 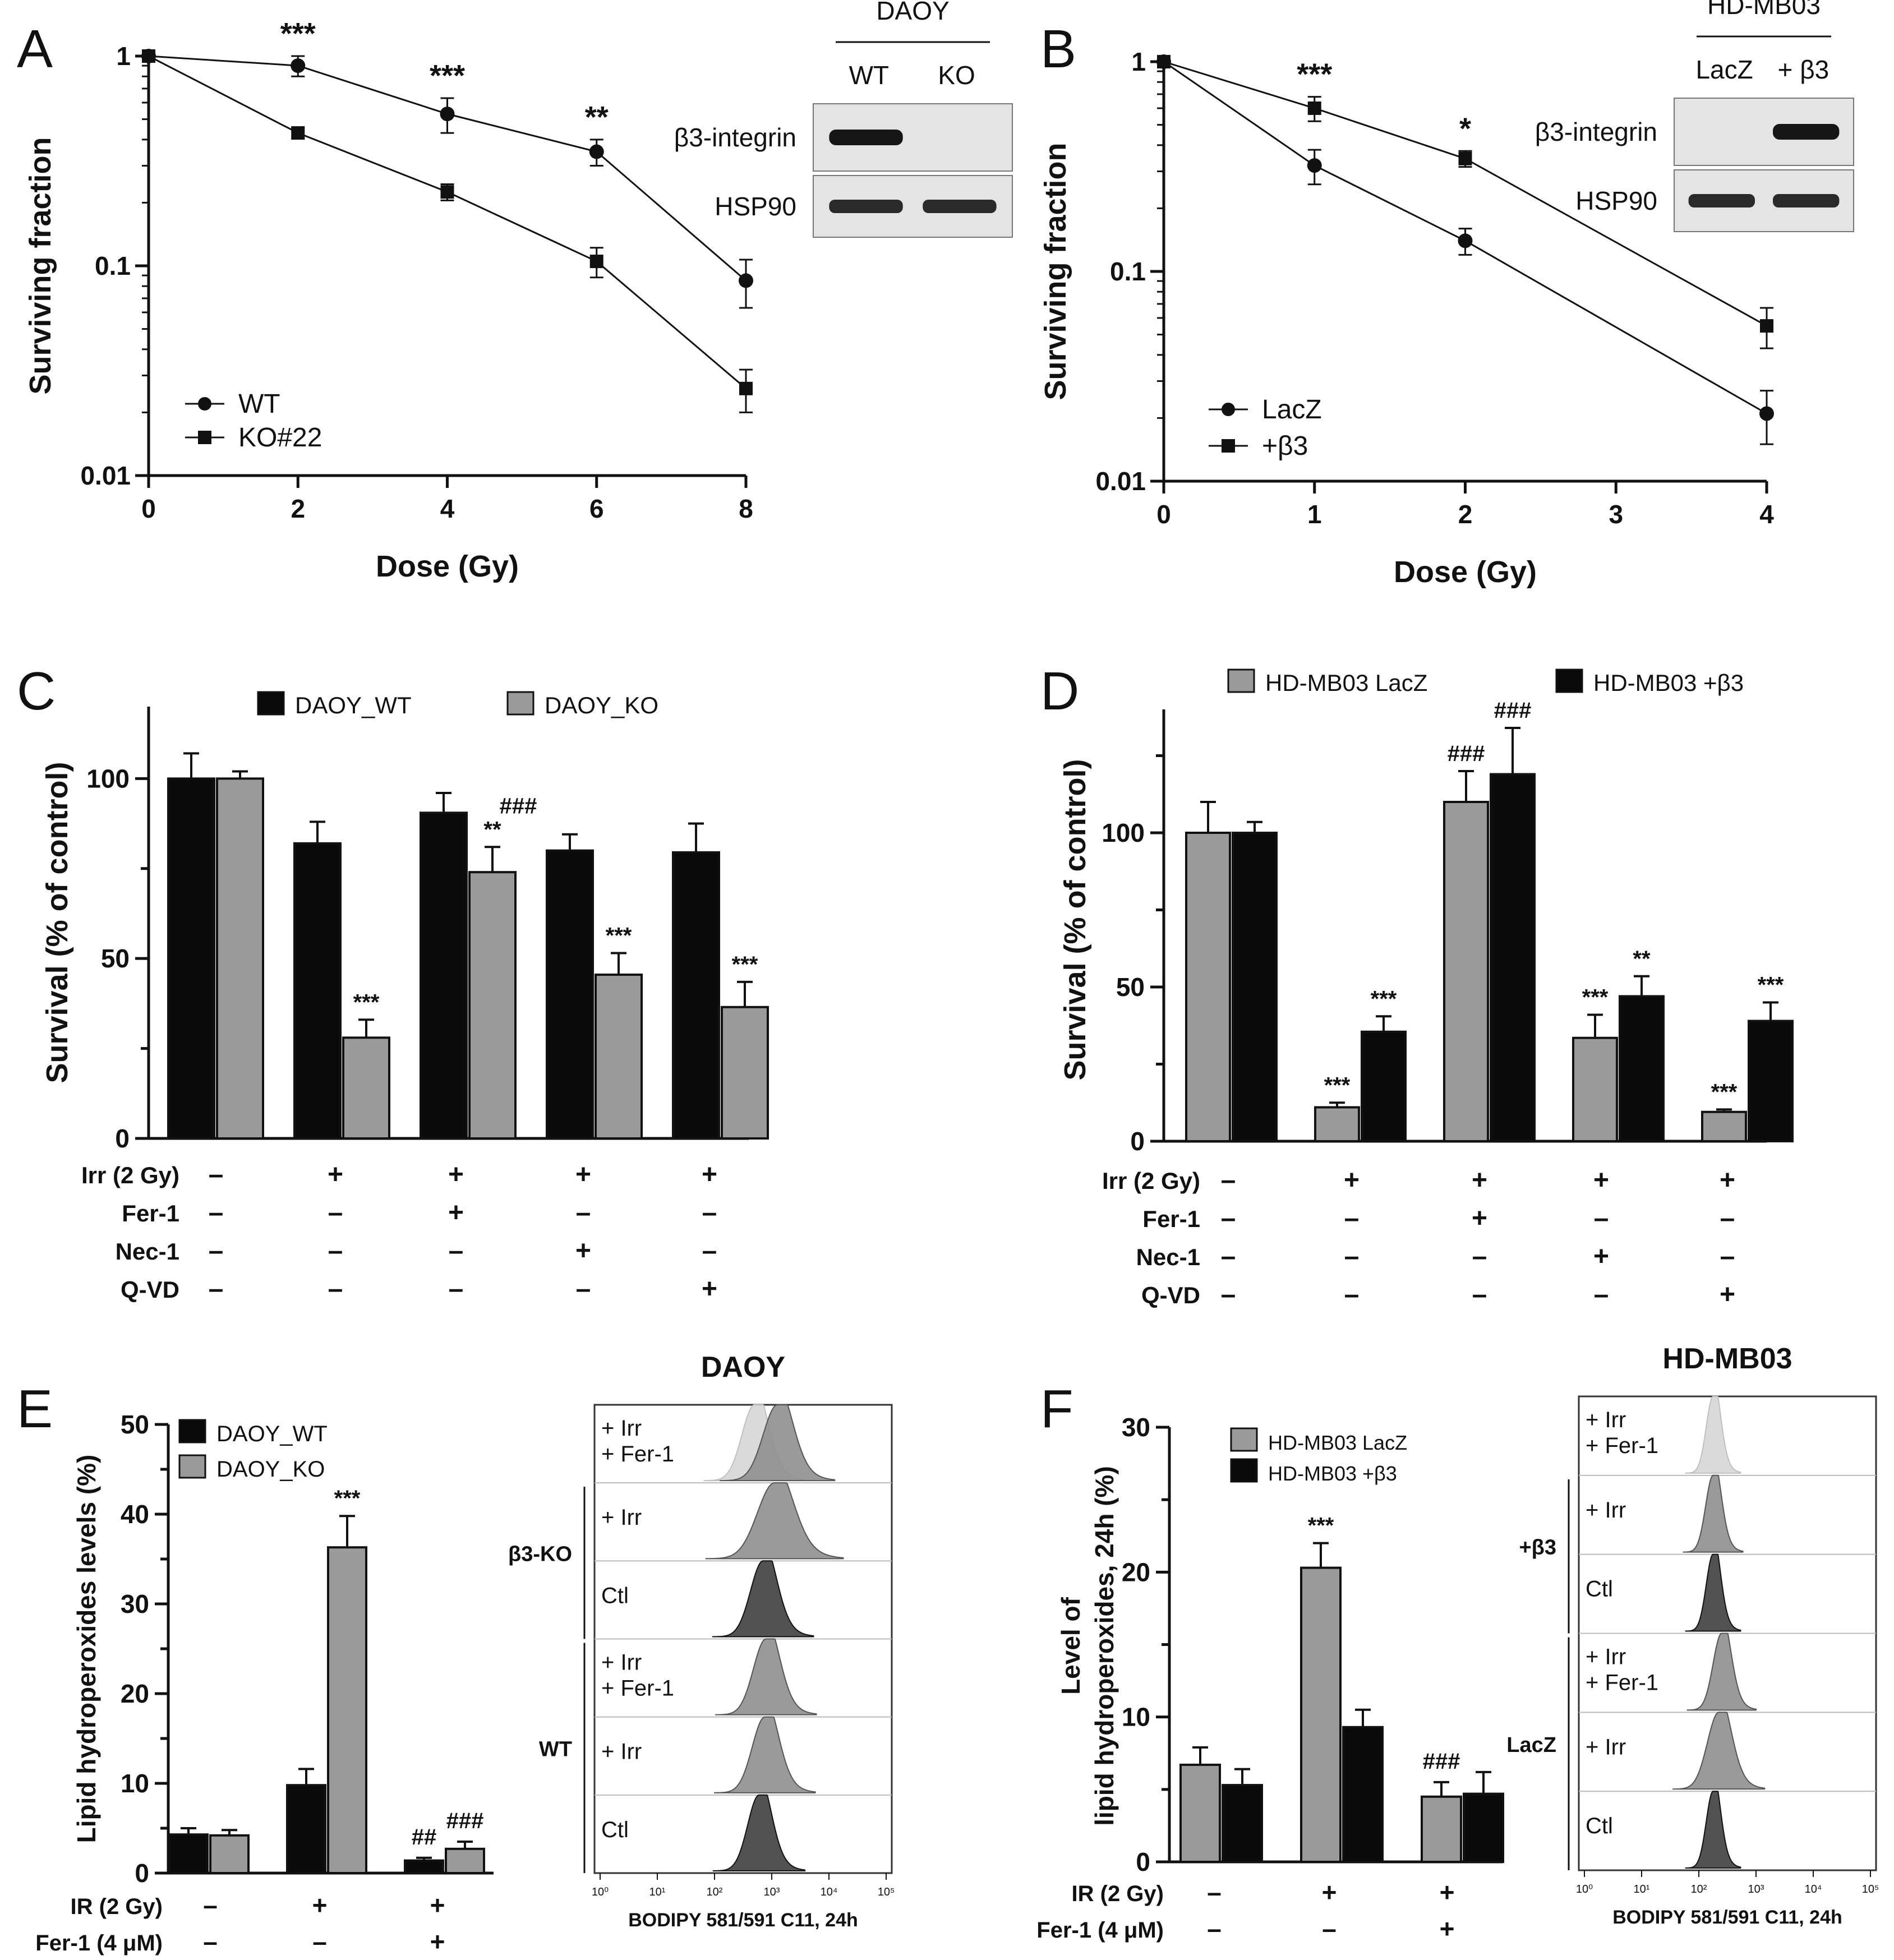 I want to click on y-axis-title: Surviving fraction, so click(x=41, y=265).